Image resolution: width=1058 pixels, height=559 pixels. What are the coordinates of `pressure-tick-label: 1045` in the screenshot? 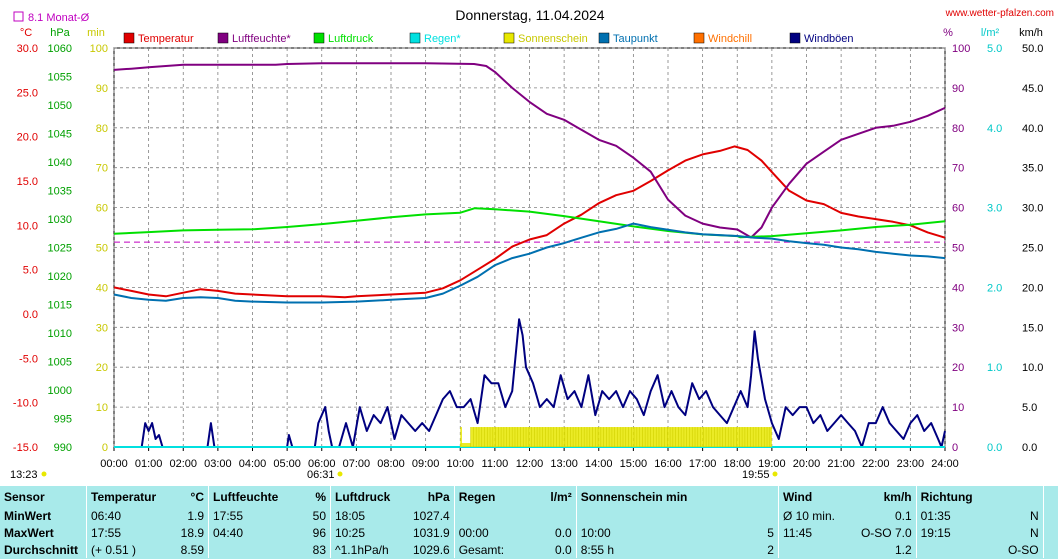 It's located at (60, 135).